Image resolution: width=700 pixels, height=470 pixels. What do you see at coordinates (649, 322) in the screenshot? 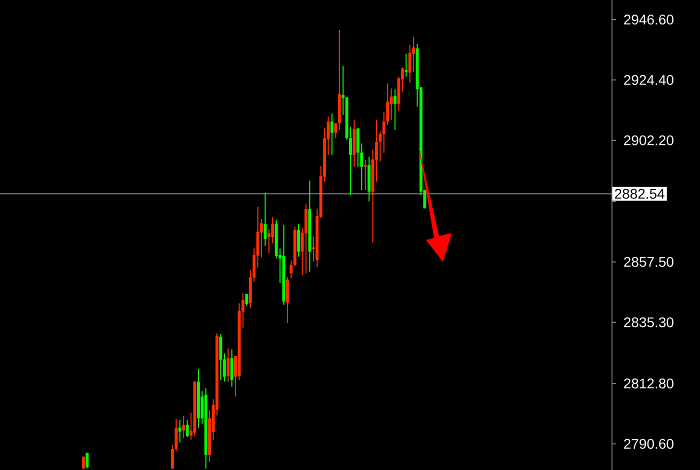
I see `y-tick-label: 2835.30` at bounding box center [649, 322].